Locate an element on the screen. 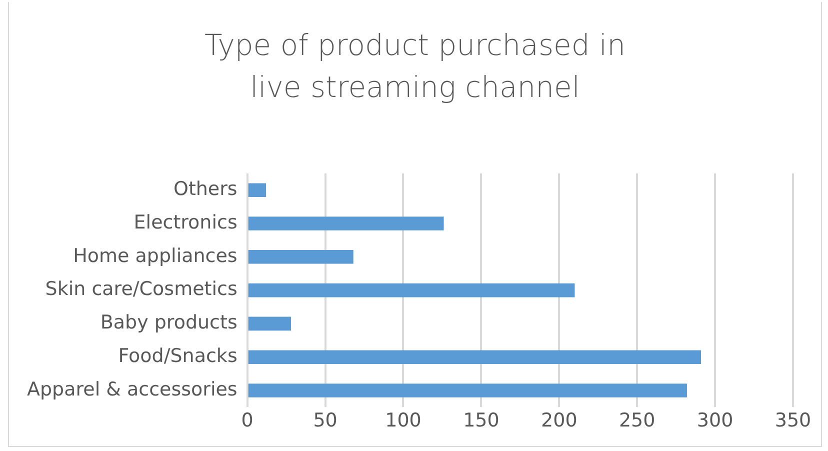 The width and height of the screenshot is (828, 451). x-tick-label: 300 is located at coordinates (715, 421).